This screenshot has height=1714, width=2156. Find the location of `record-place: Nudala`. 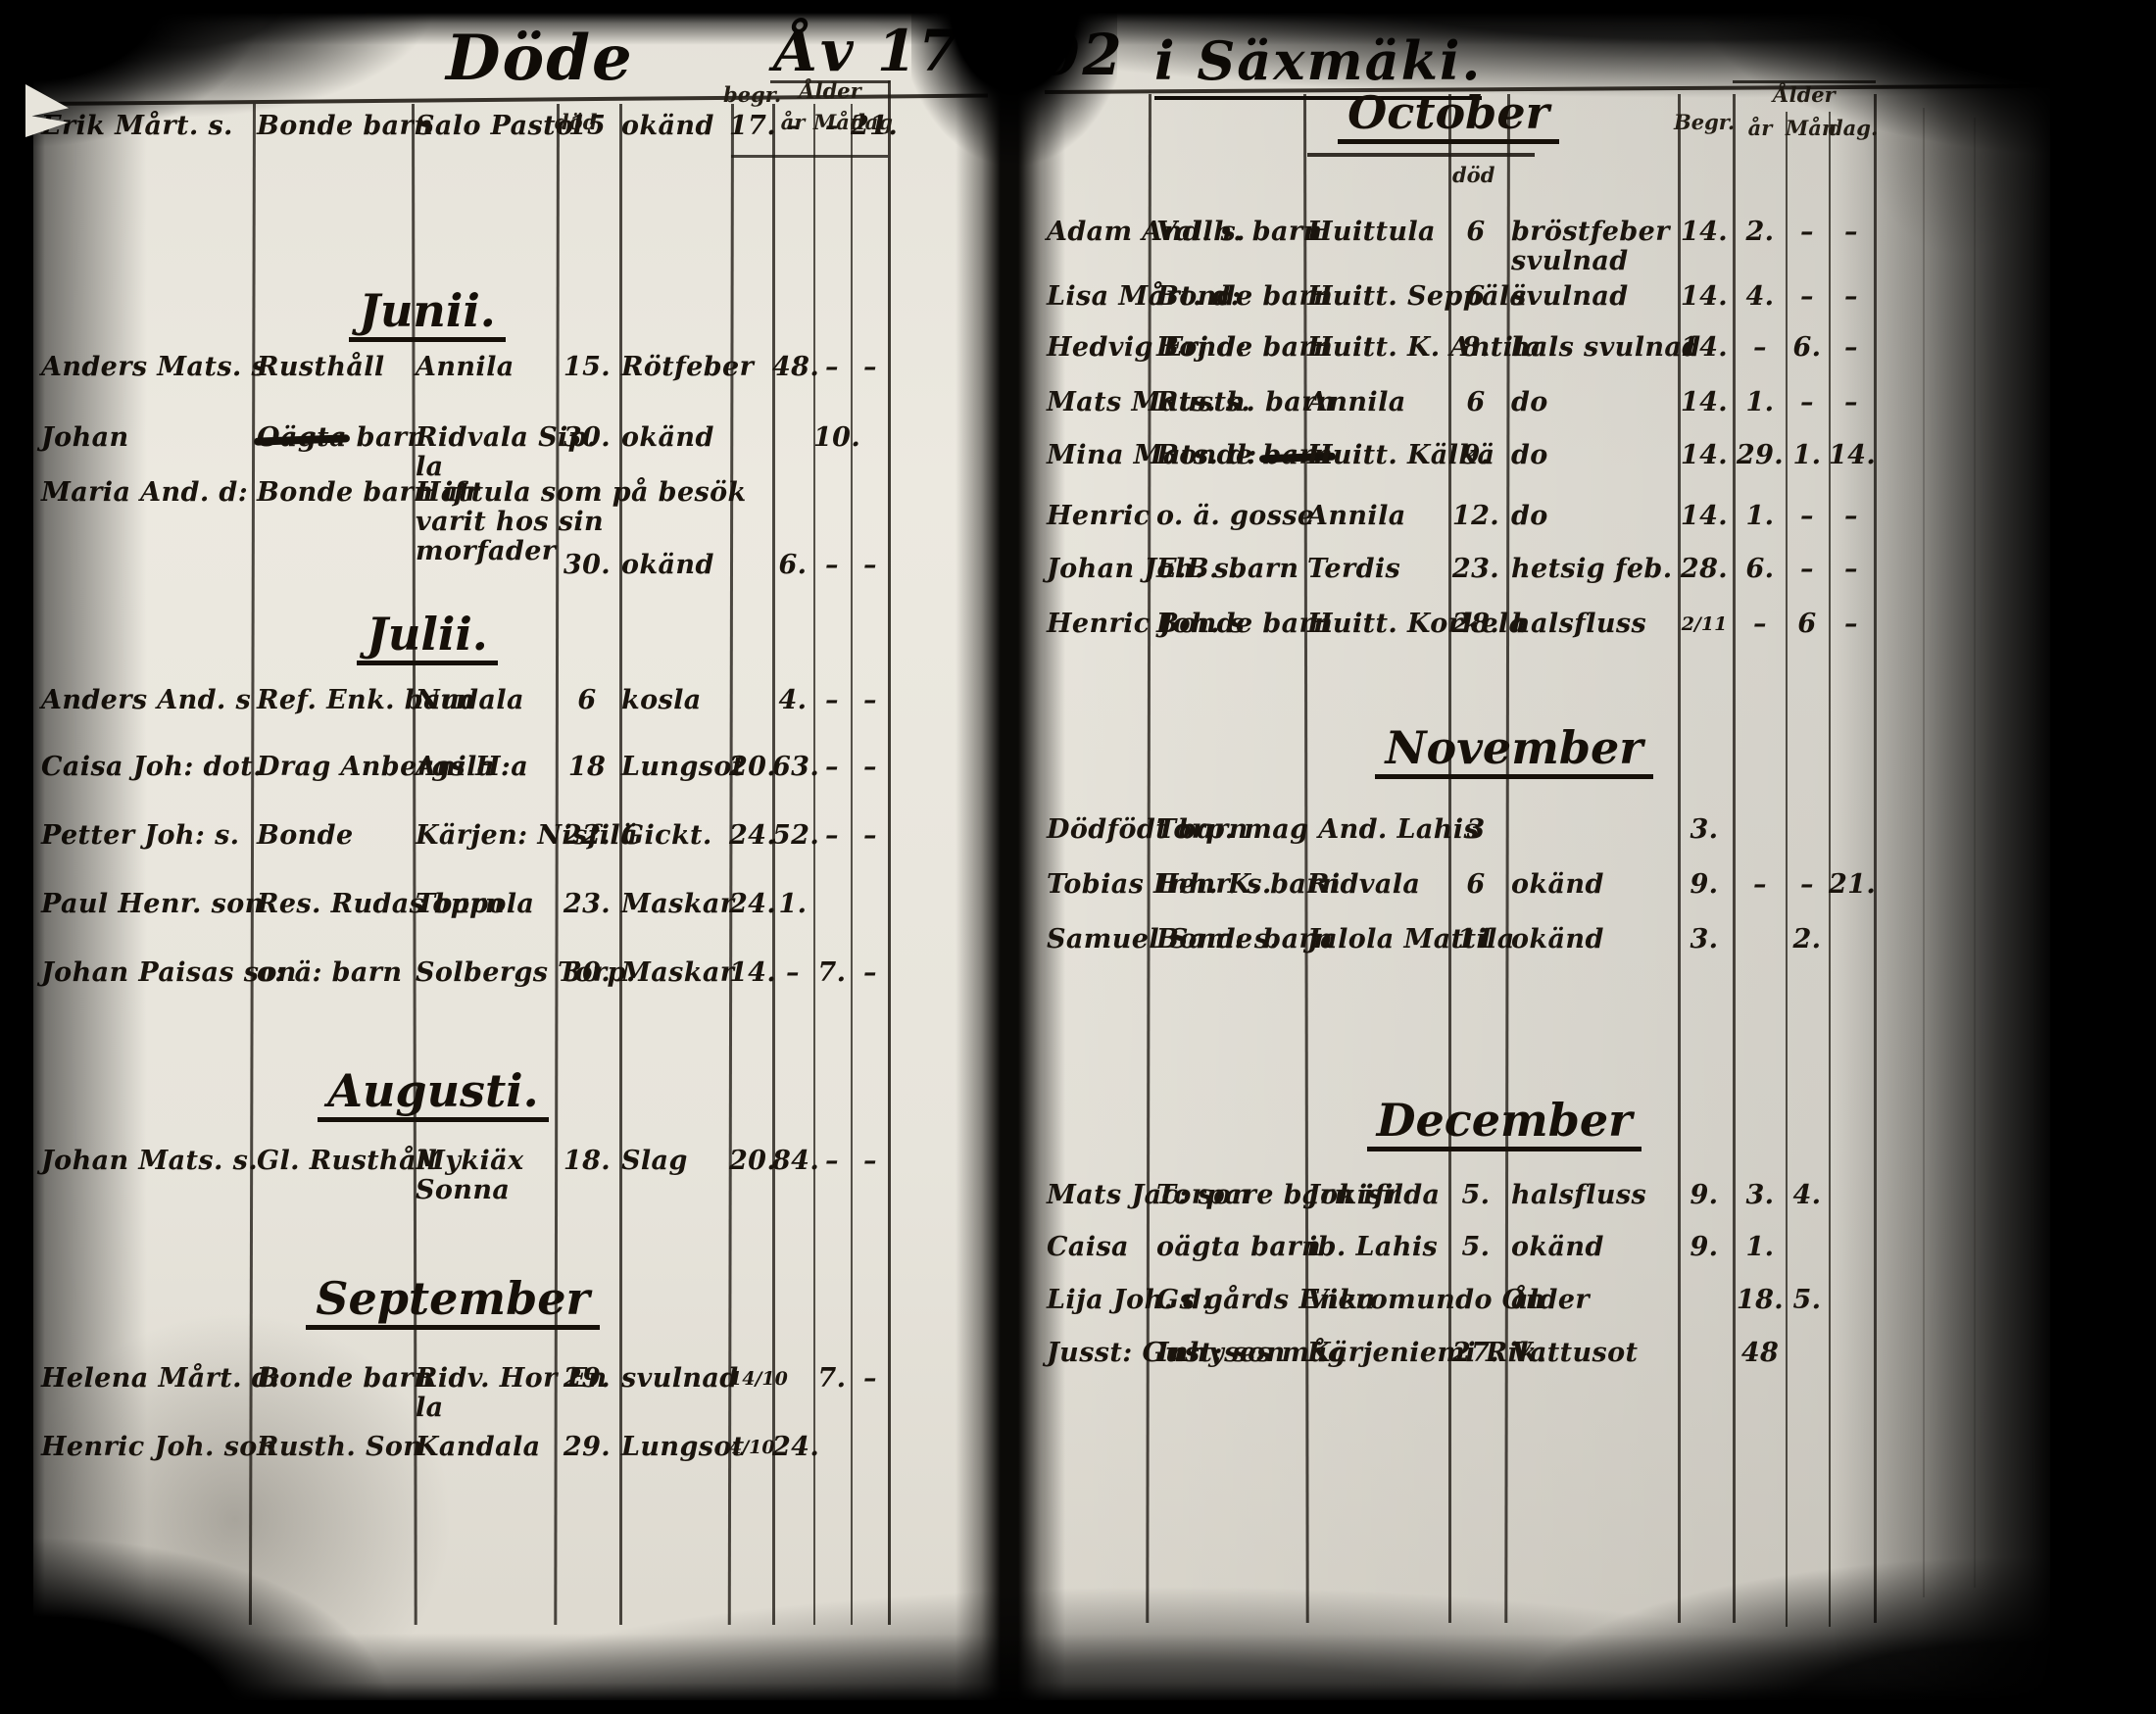

record-place: Nudala is located at coordinates (470, 700).